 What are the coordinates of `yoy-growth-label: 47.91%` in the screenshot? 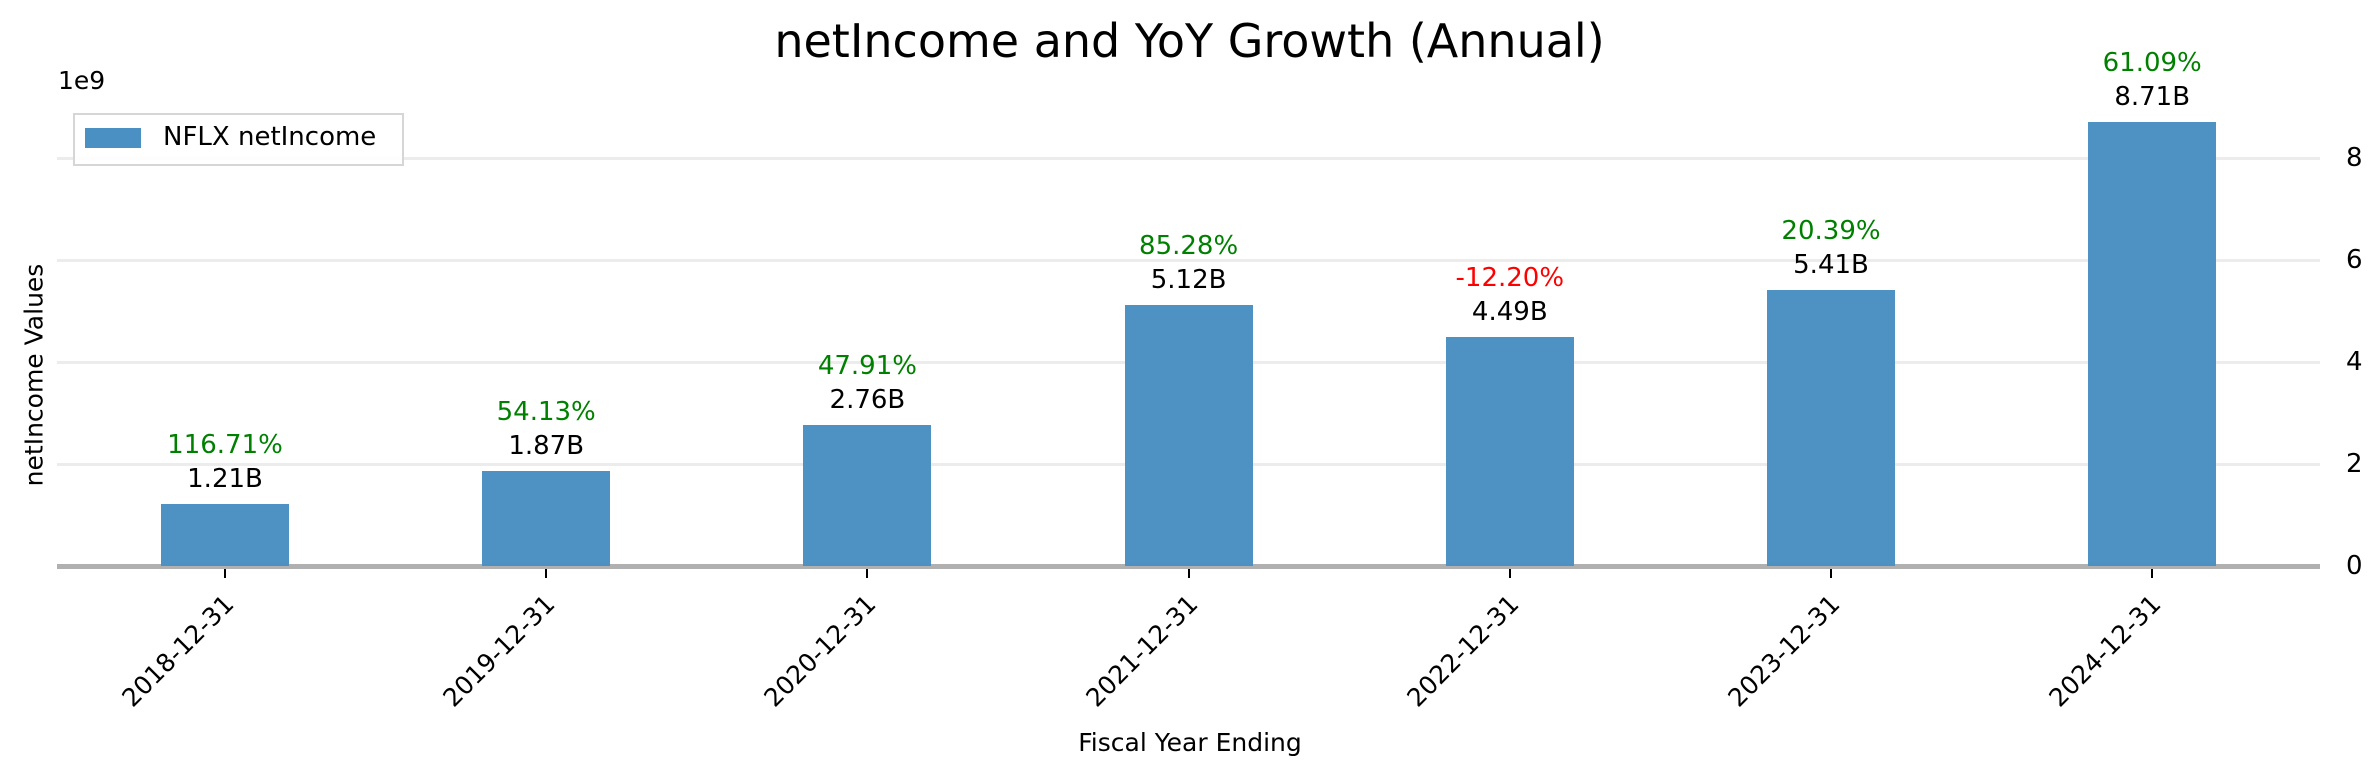 It's located at (867, 366).